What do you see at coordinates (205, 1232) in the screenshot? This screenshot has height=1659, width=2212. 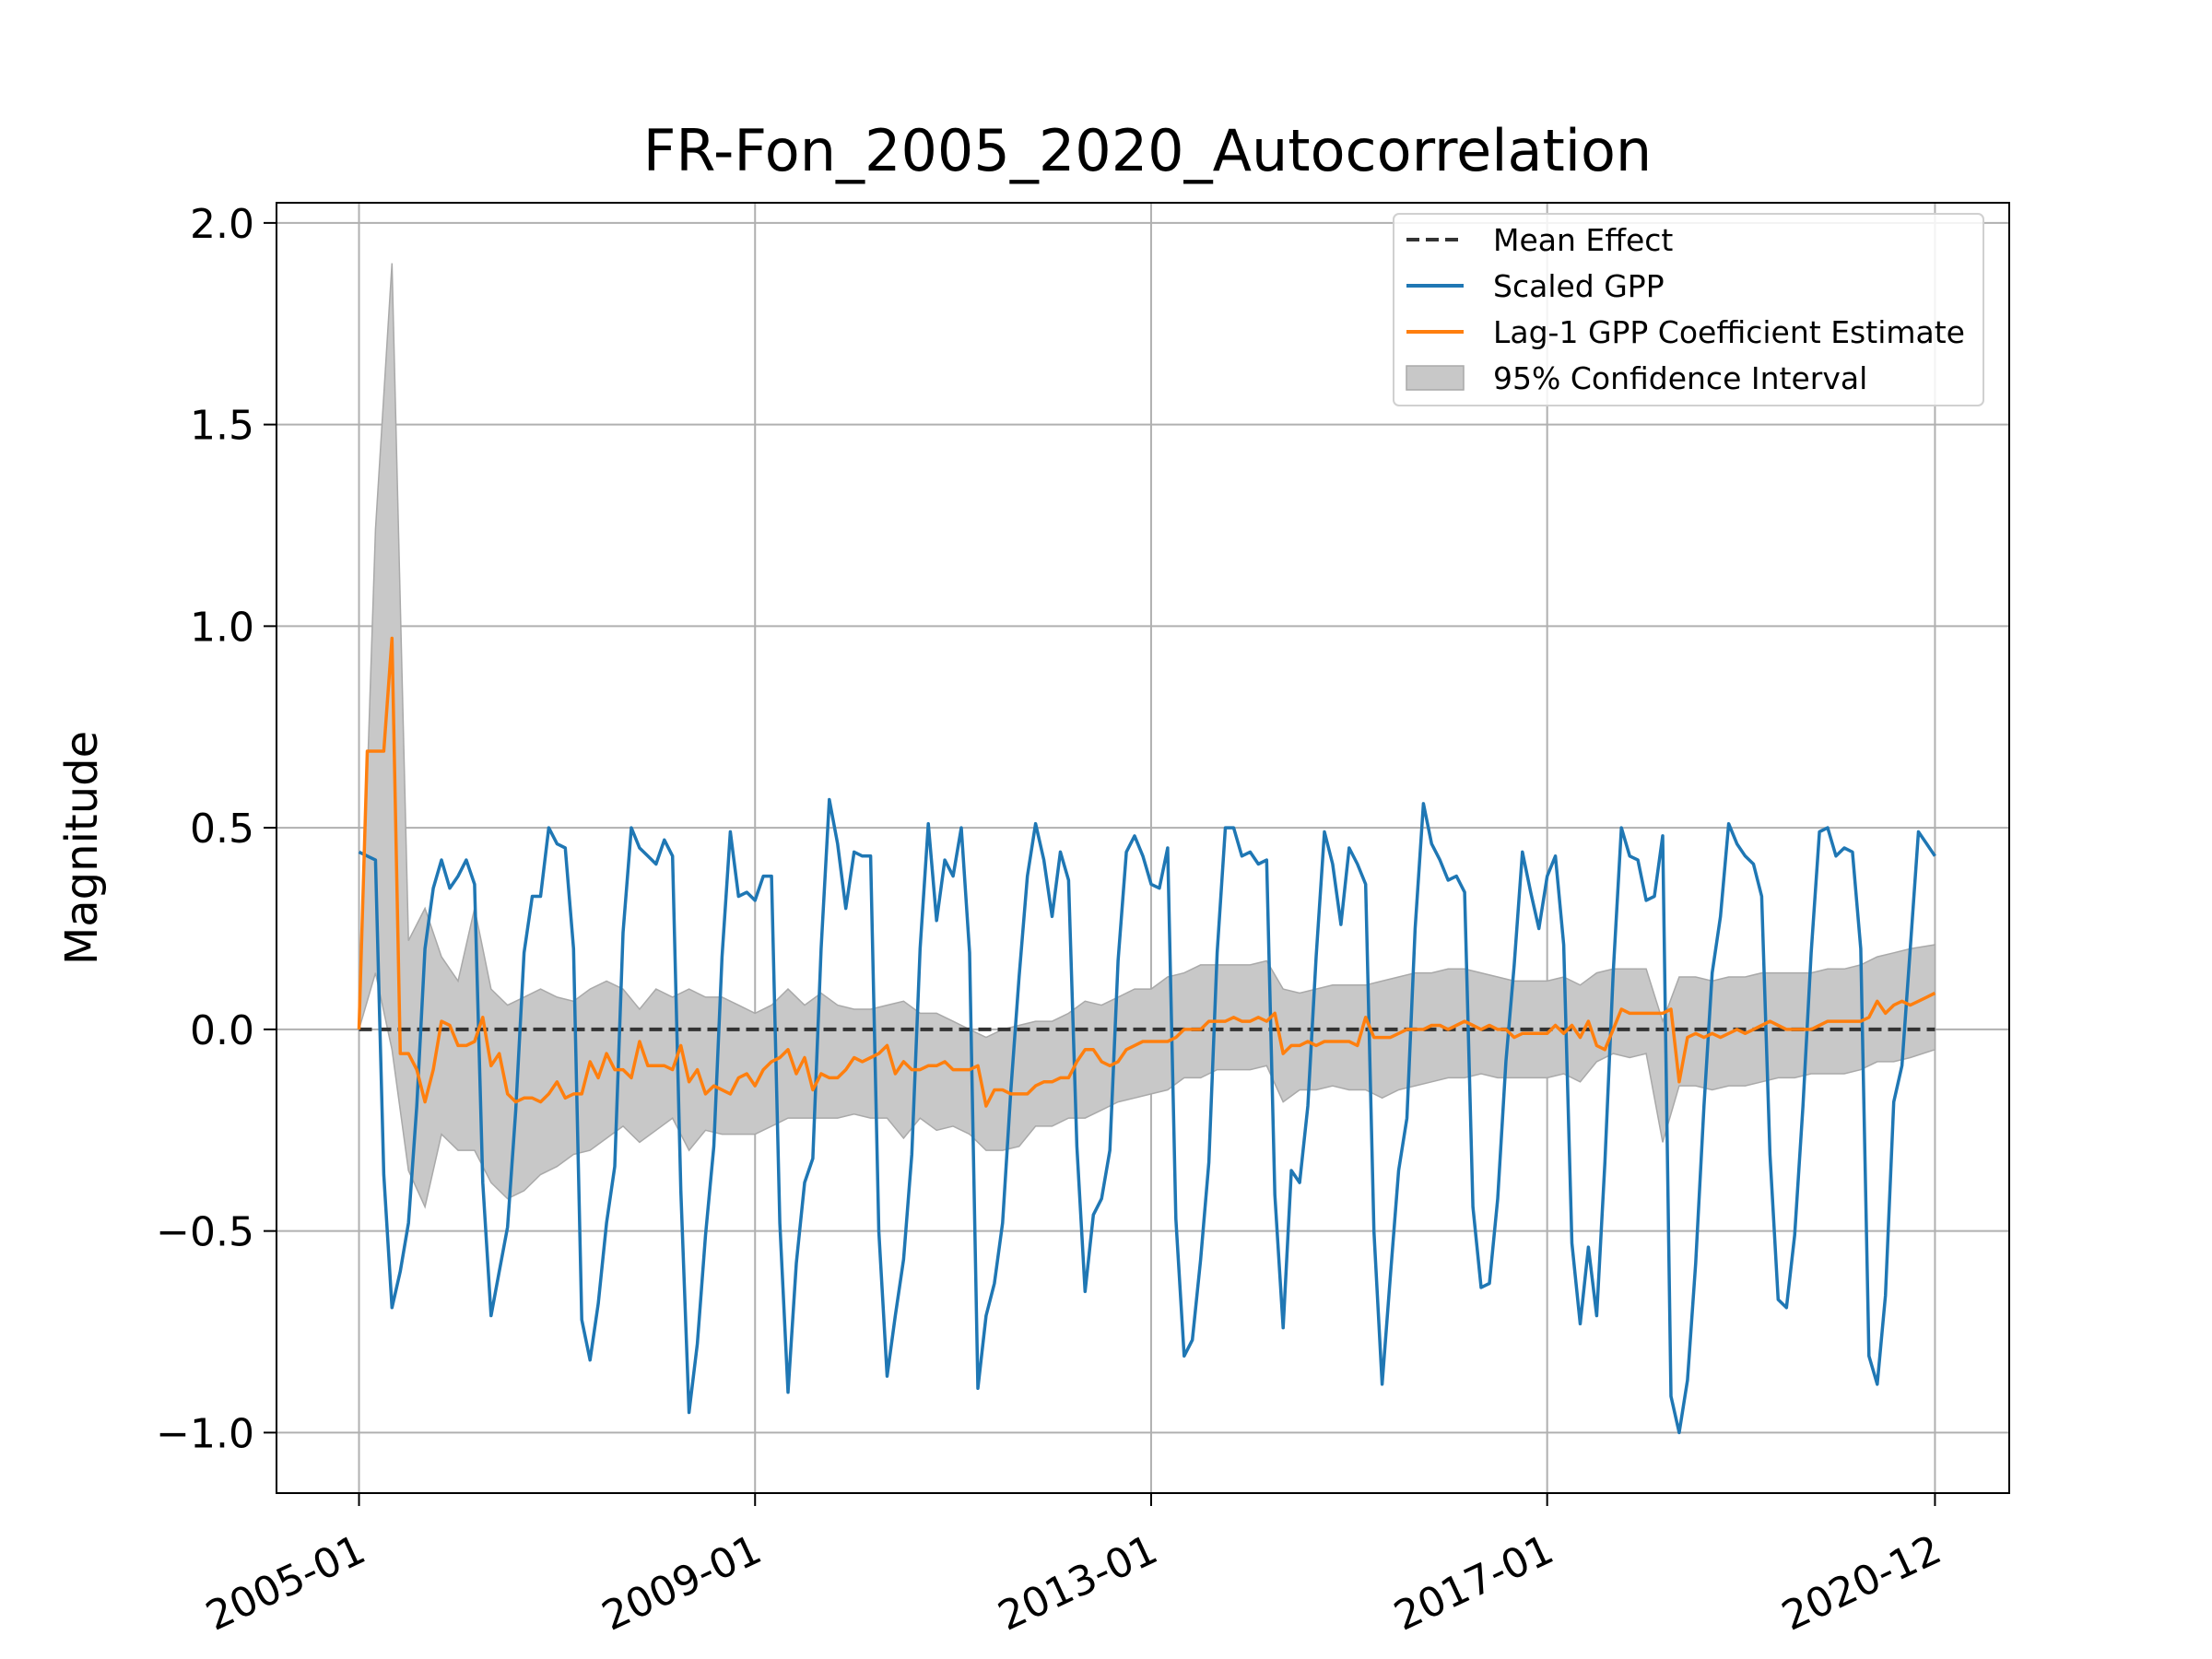 I see `y-tick-label: −0.5` at bounding box center [205, 1232].